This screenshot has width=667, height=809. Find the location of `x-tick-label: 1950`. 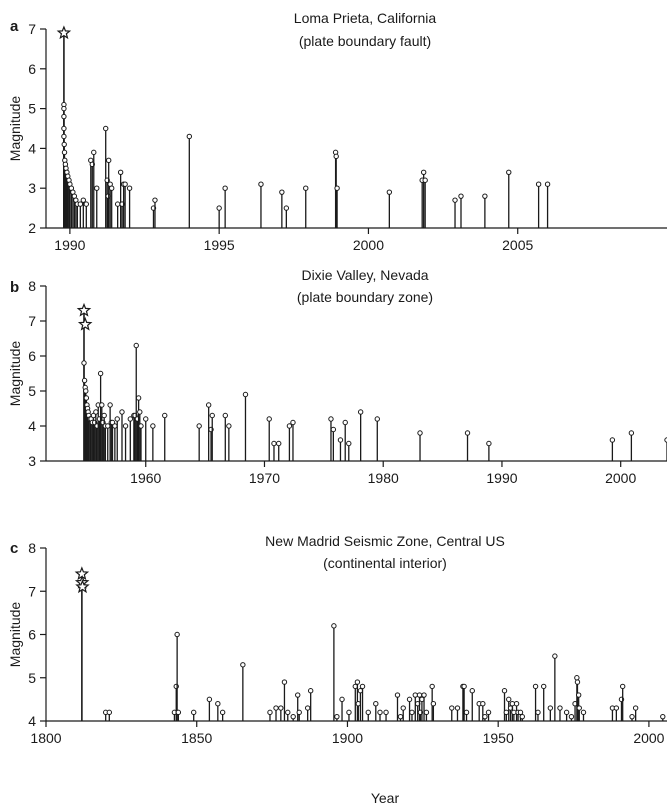

x-tick-label: 1950 is located at coordinates (498, 738).